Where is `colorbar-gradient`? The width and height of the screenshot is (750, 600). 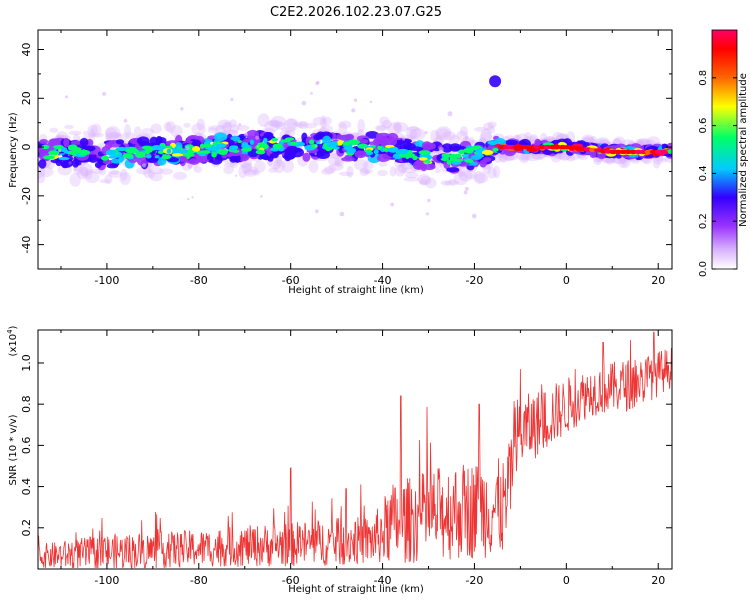
colorbar-gradient is located at coordinates (724, 149).